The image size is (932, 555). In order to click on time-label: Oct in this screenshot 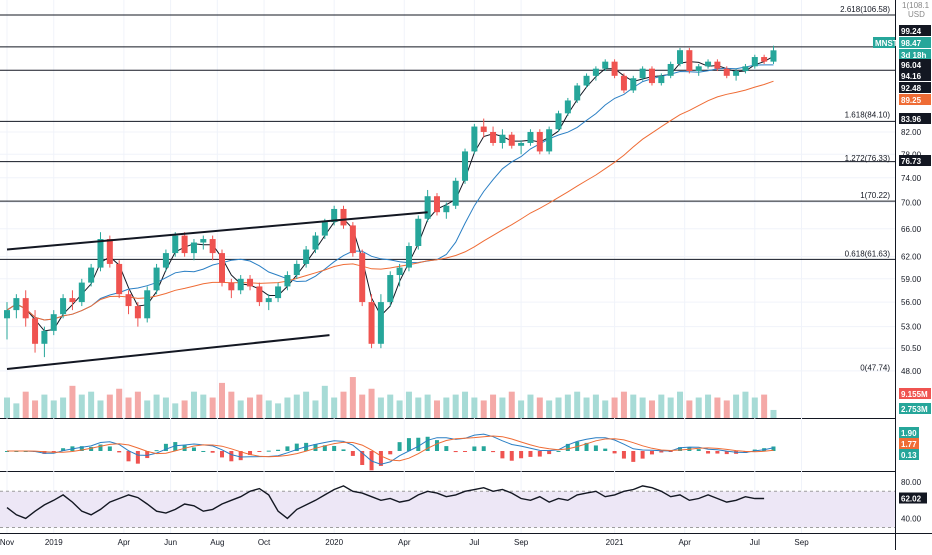, I will do `click(264, 542)`.